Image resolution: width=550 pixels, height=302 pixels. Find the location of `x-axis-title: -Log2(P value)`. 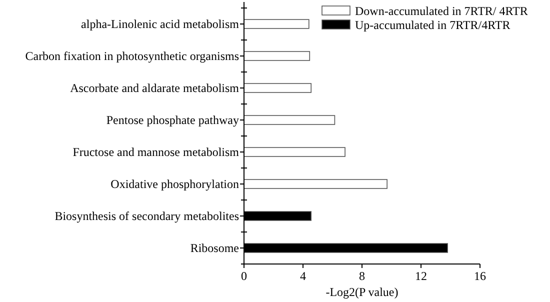

x-axis-title: -Log2(P value) is located at coordinates (362, 292).